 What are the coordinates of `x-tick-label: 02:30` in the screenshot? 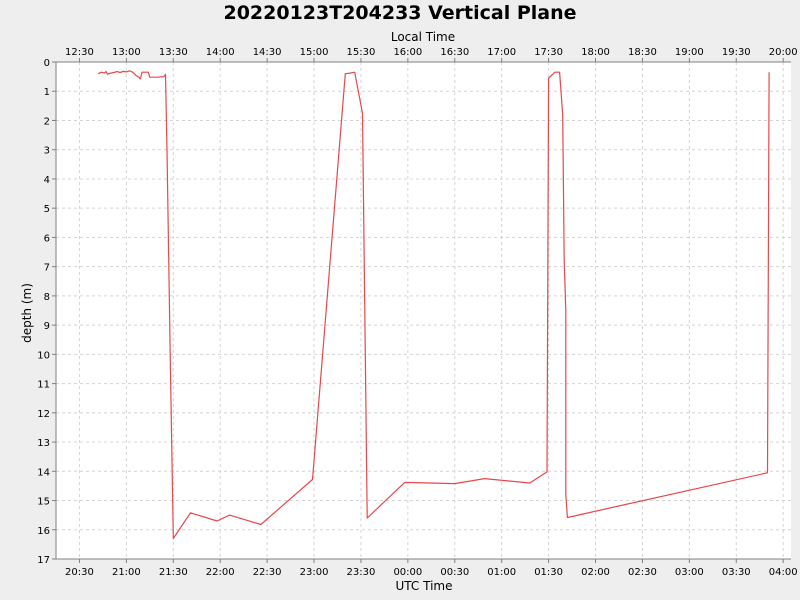 It's located at (642, 572).